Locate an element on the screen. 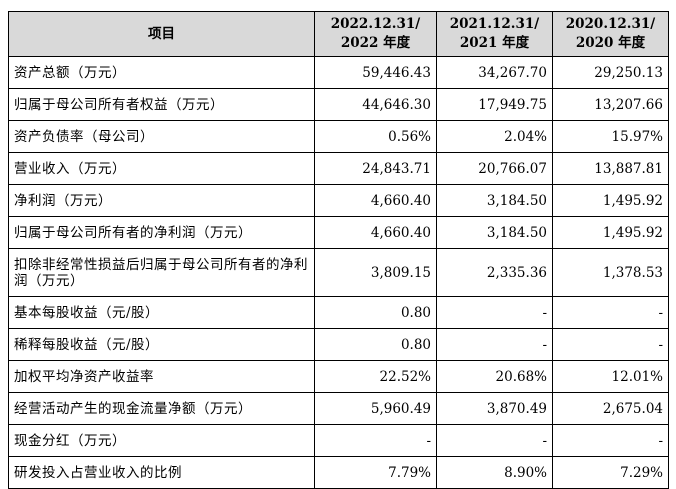 The height and width of the screenshot is (489, 676). cell-2020: 15.97% is located at coordinates (610, 136).